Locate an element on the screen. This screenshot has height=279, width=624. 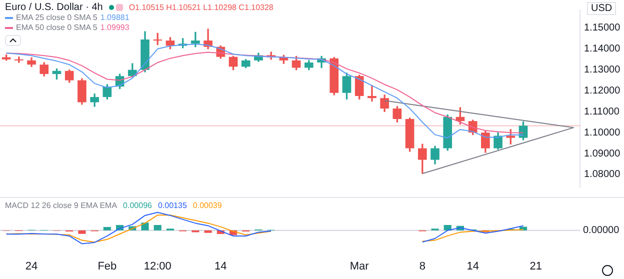
y-tick-label: 1.10000 is located at coordinates (602, 132).